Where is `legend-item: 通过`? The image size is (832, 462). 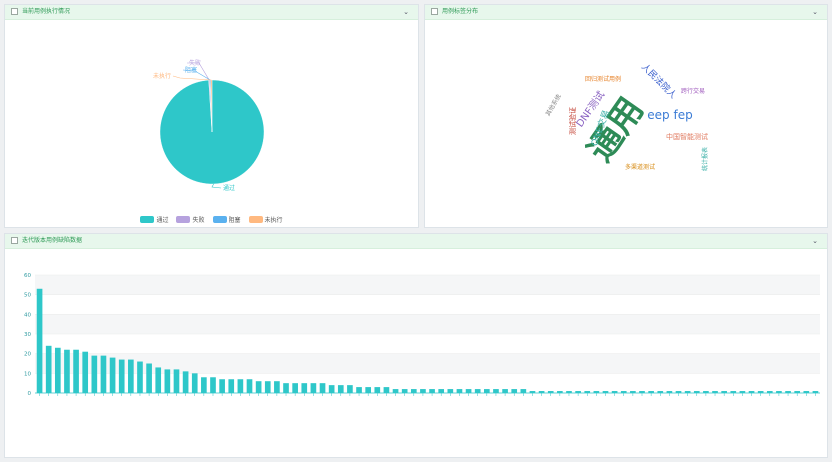 legend-item: 通过 is located at coordinates (154, 219).